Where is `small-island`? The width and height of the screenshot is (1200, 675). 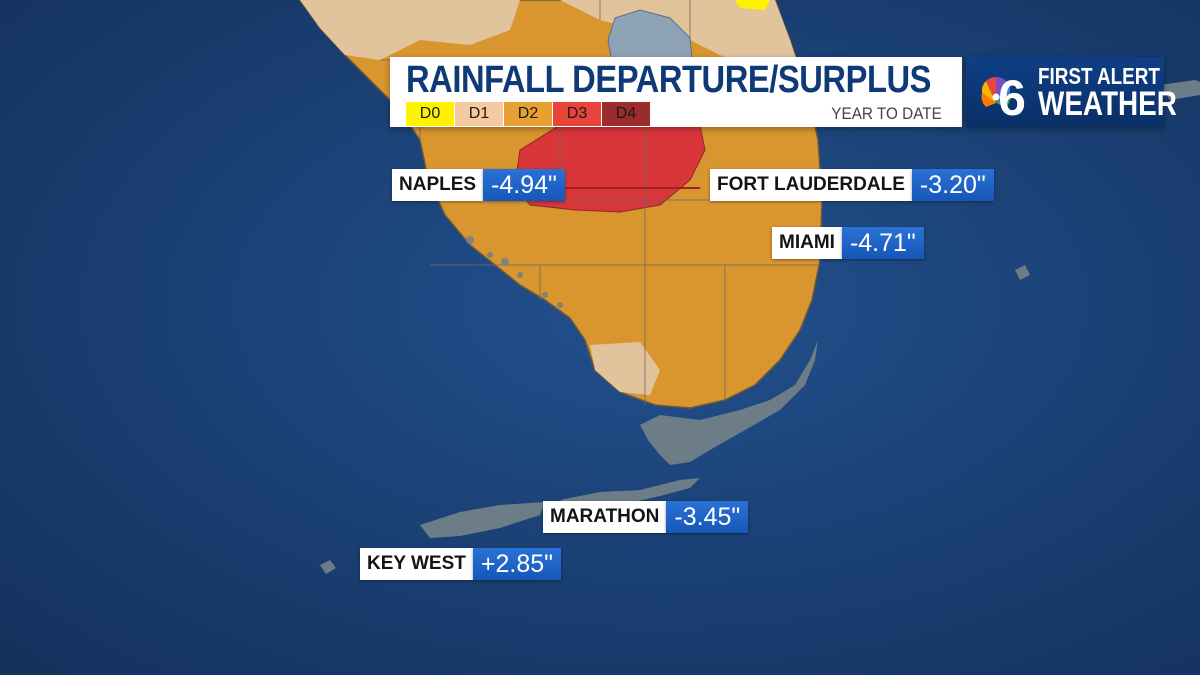 small-island is located at coordinates (1022, 272).